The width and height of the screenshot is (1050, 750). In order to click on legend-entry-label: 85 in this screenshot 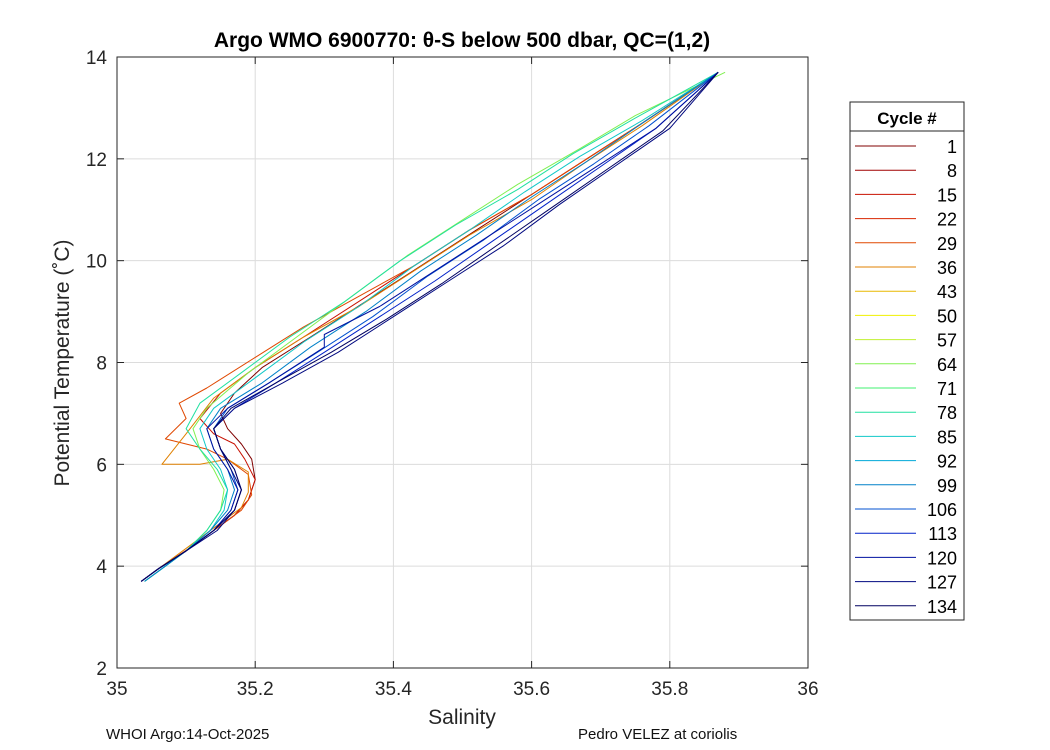, I will do `click(947, 437)`.